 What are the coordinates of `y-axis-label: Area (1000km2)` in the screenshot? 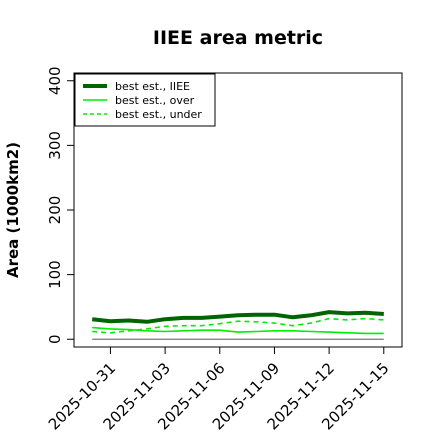 It's located at (13, 210).